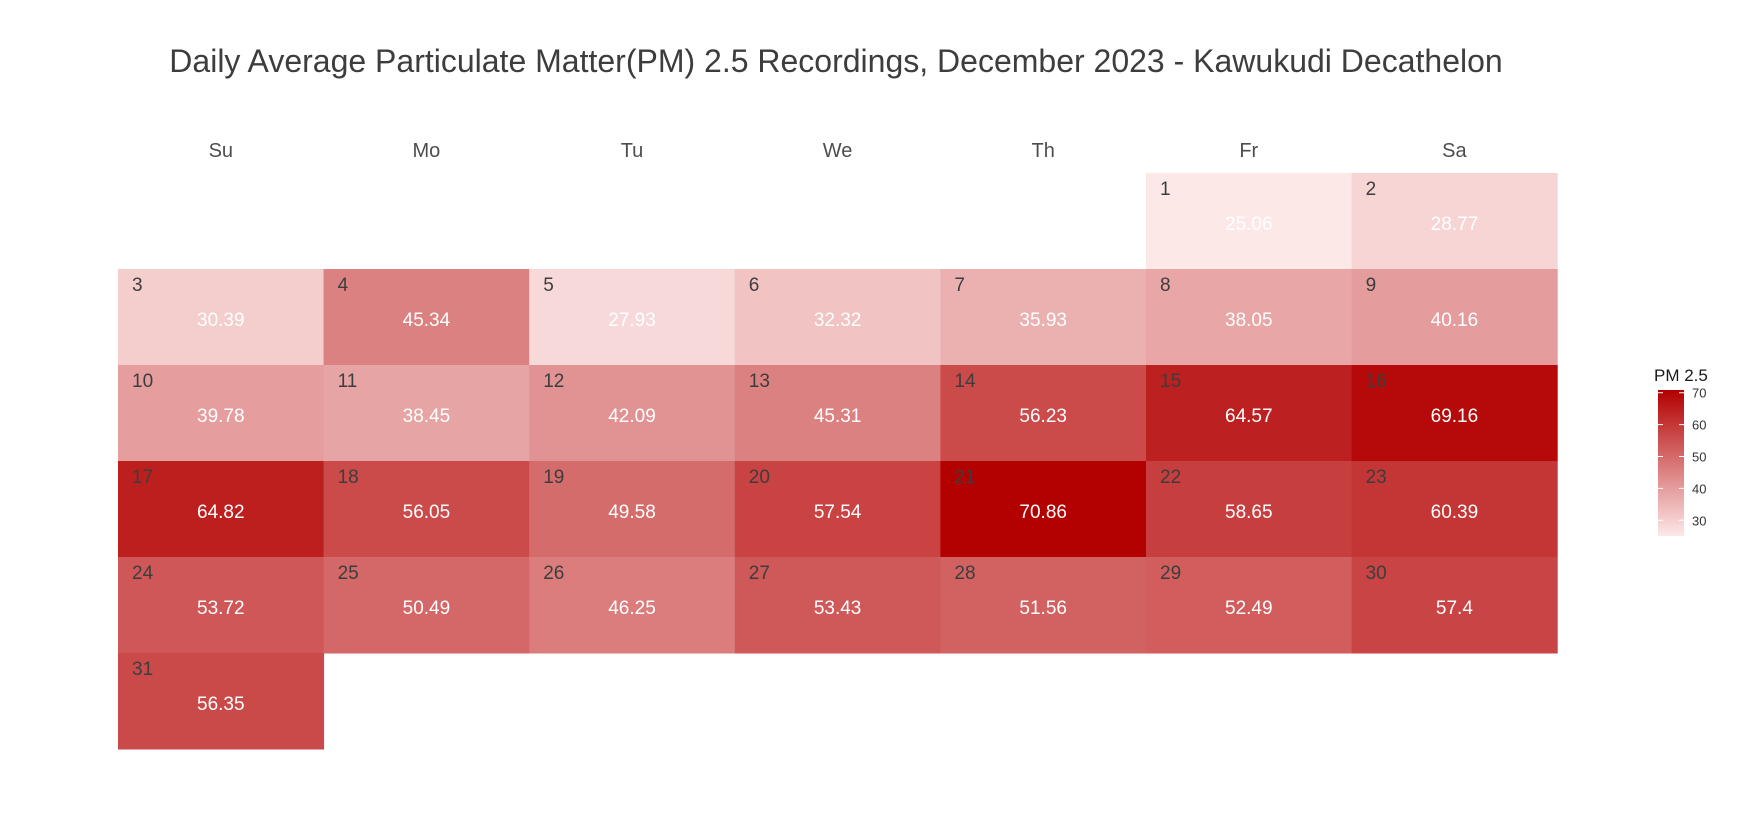 The width and height of the screenshot is (1741, 840). I want to click on calendar-cell-day-15: 15 64.57, so click(1249, 413).